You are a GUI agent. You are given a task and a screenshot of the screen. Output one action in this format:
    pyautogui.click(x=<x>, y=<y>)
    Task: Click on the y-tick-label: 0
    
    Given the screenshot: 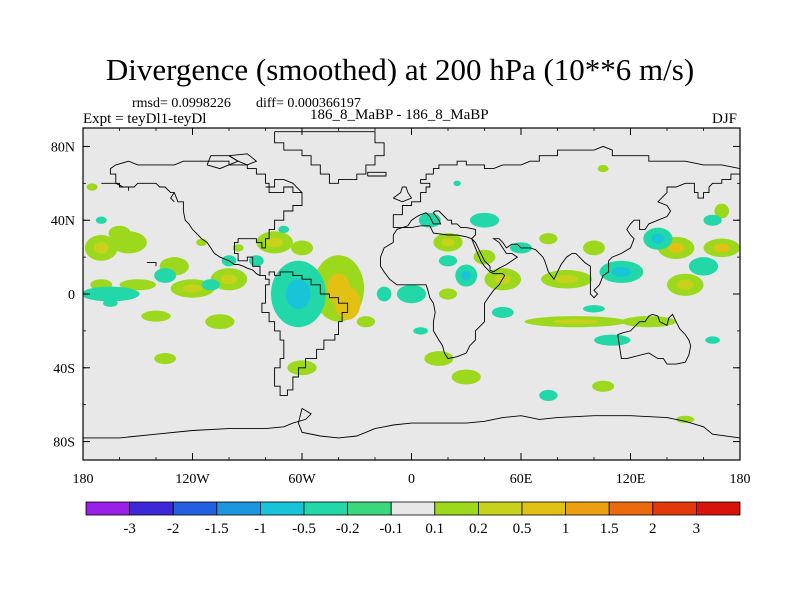 What is the action you would take?
    pyautogui.click(x=71, y=295)
    